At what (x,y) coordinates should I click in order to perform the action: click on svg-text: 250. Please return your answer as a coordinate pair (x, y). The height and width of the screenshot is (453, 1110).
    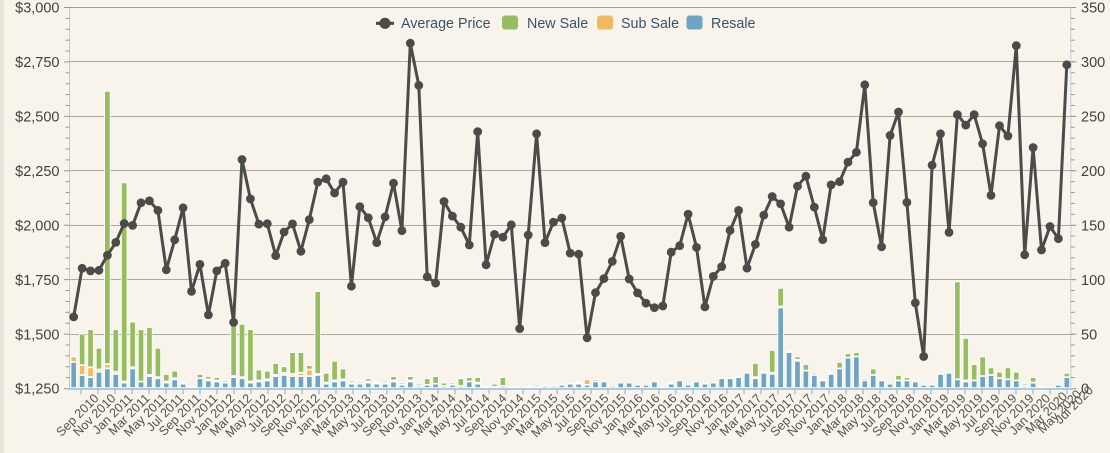
    Looking at the image, I should click on (1093, 118).